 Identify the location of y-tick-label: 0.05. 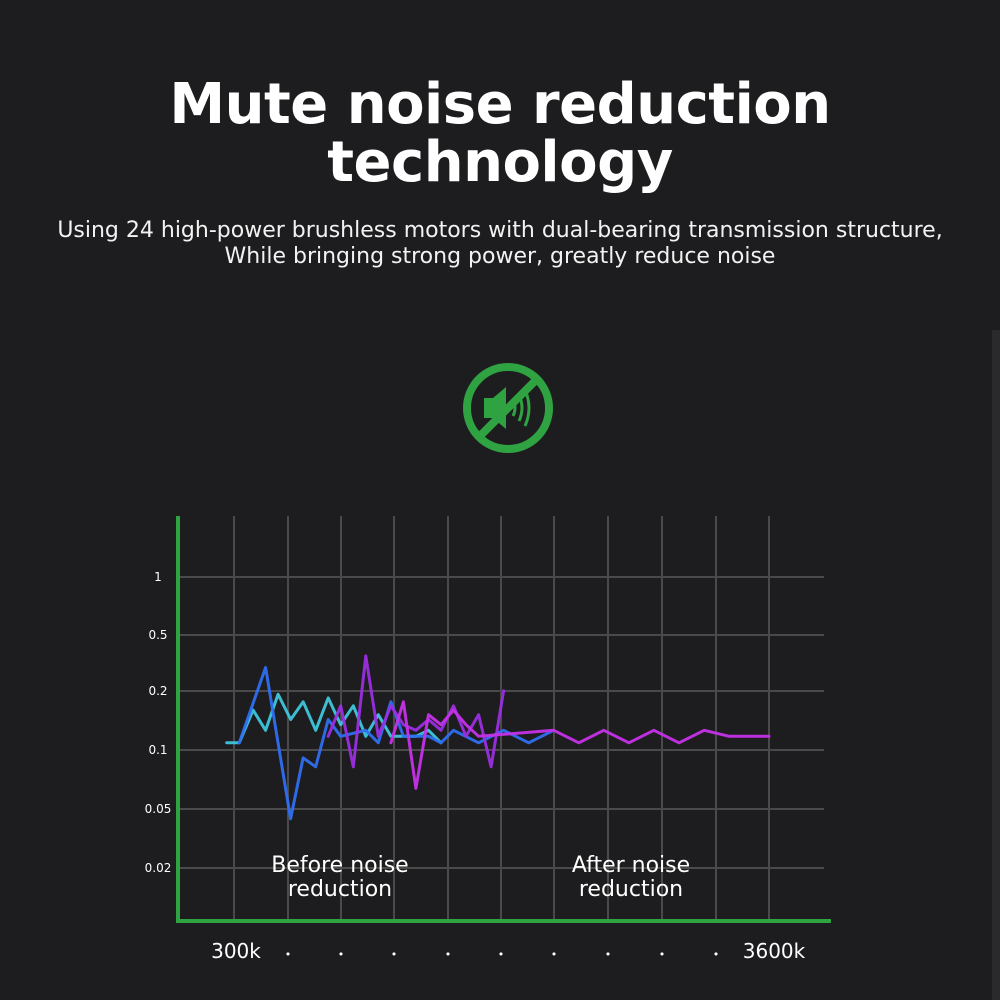
(158, 809).